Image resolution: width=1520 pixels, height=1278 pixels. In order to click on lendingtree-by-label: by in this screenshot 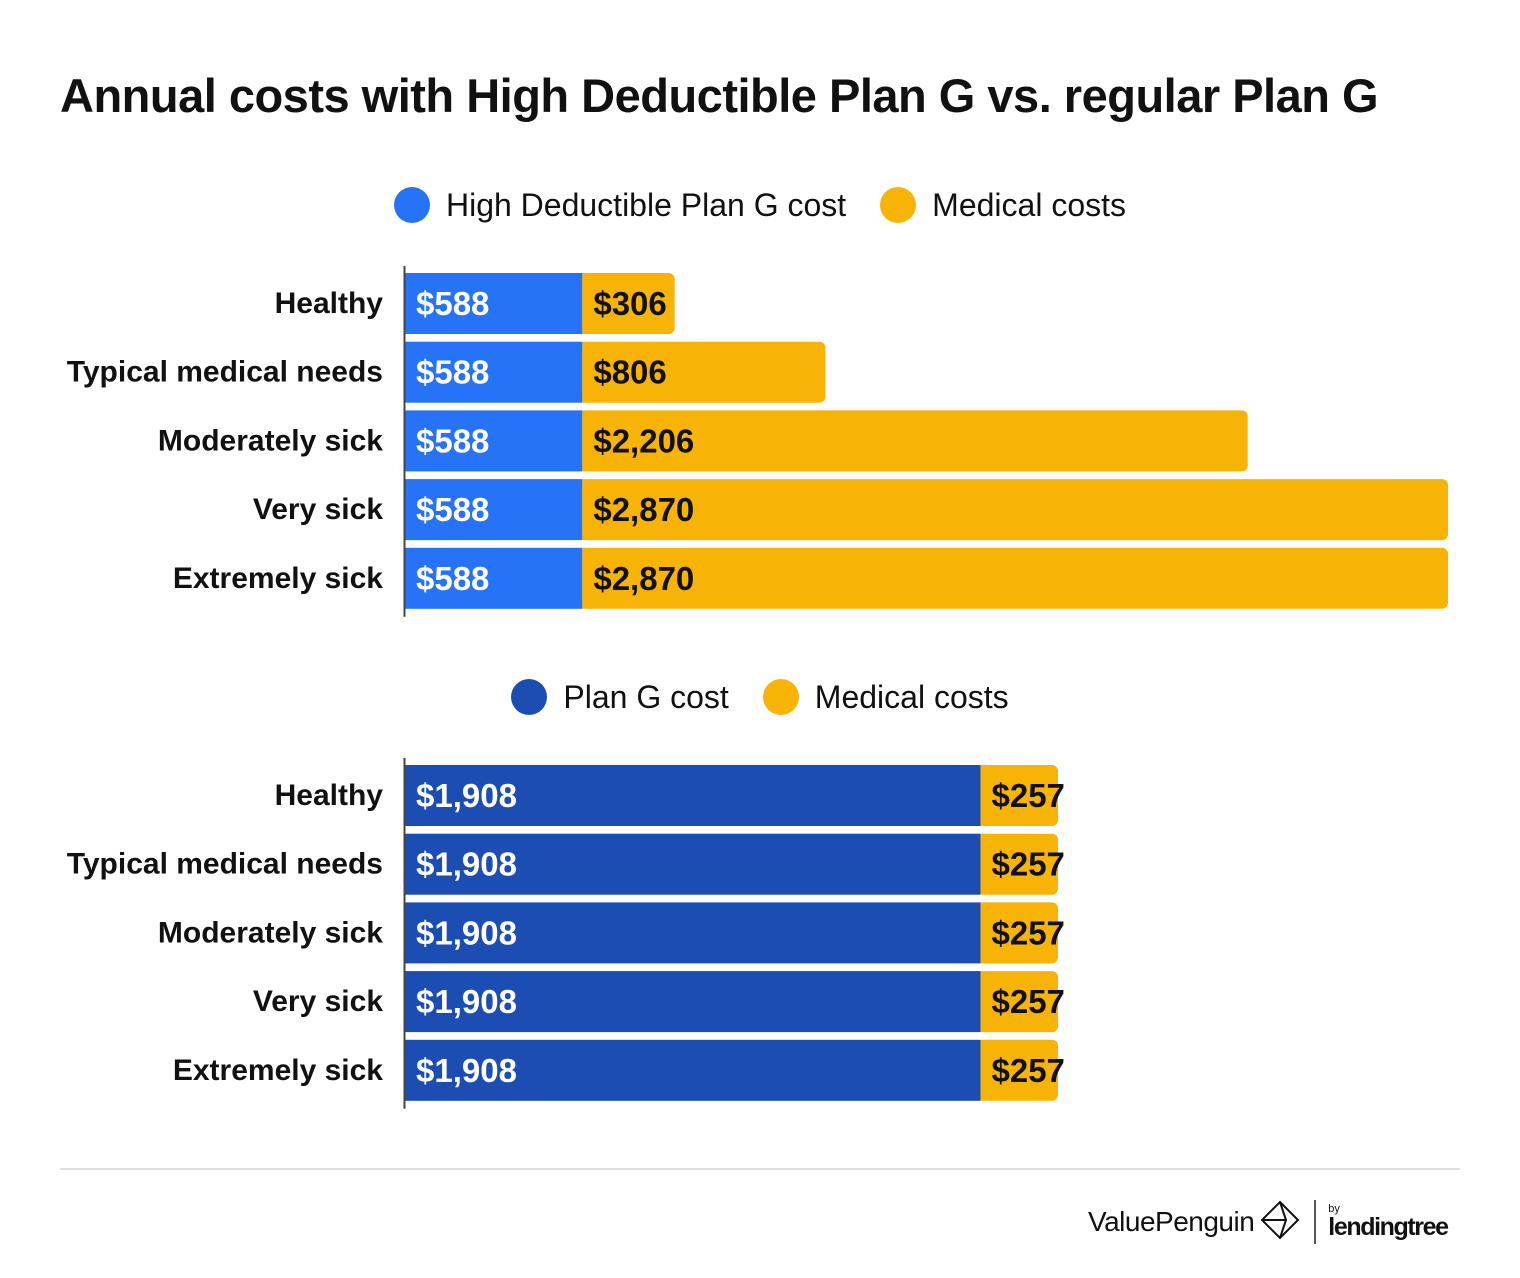, I will do `click(1334, 1208)`.